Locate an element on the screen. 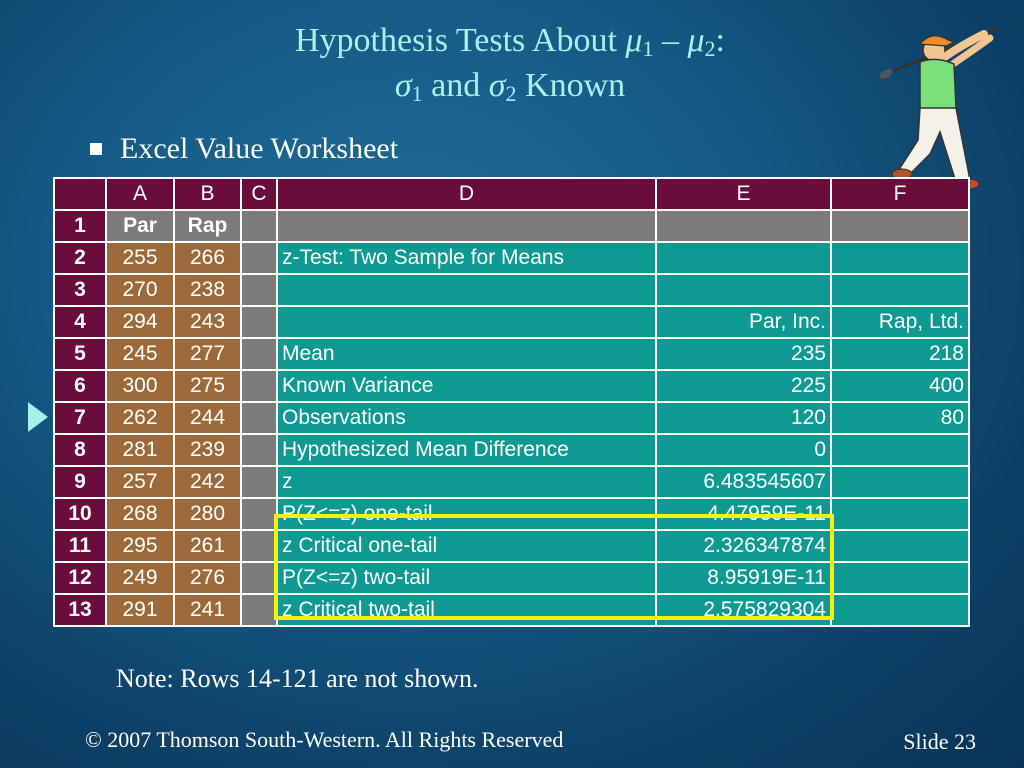 The image size is (1024, 768). cell-b: 280 is located at coordinates (207, 514).